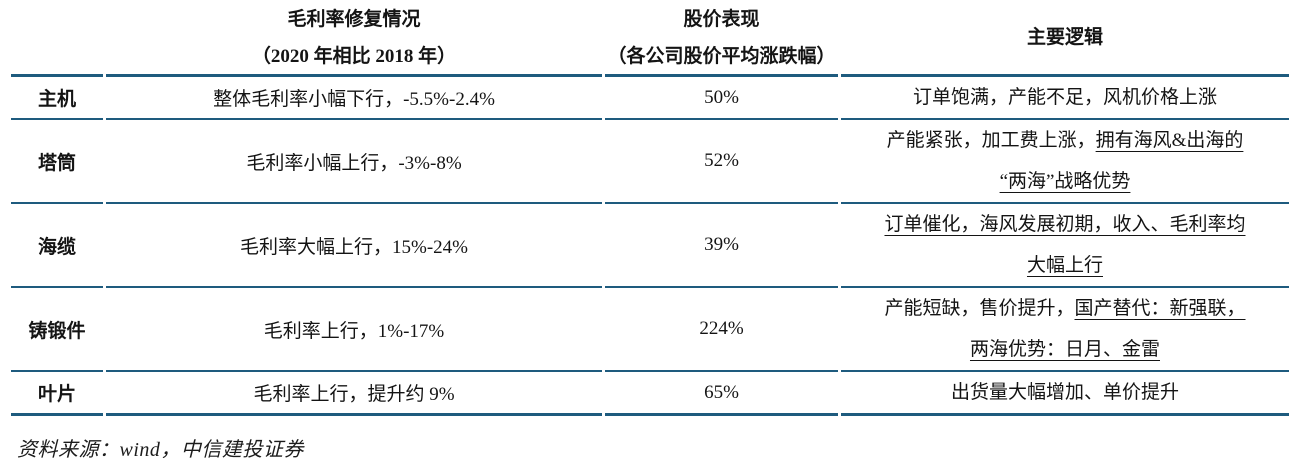 The height and width of the screenshot is (464, 1299). I want to click on header-category, so click(57, 39).